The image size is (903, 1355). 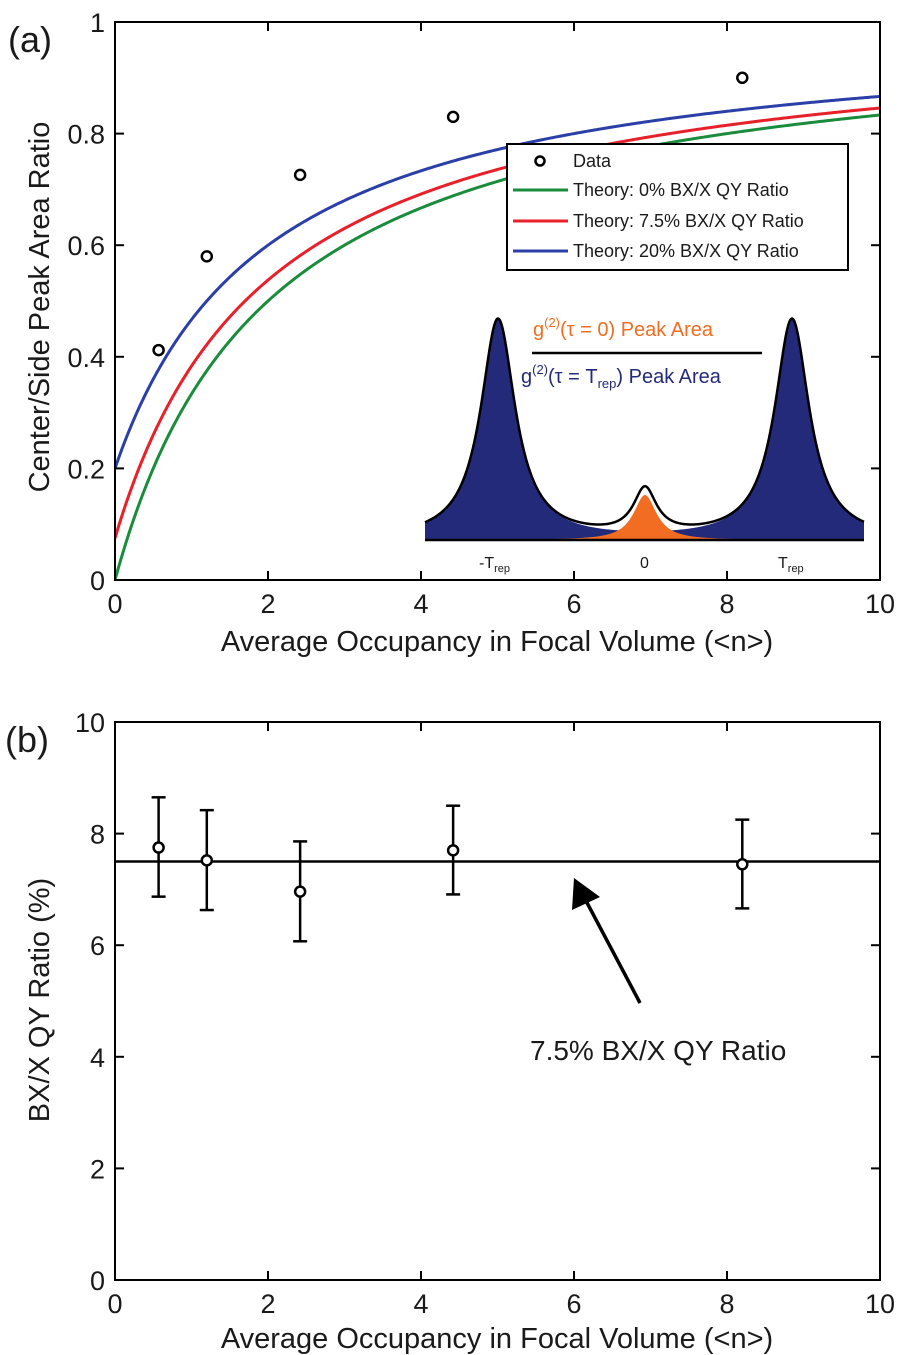 I want to click on panel-b-data-points, so click(x=450, y=869).